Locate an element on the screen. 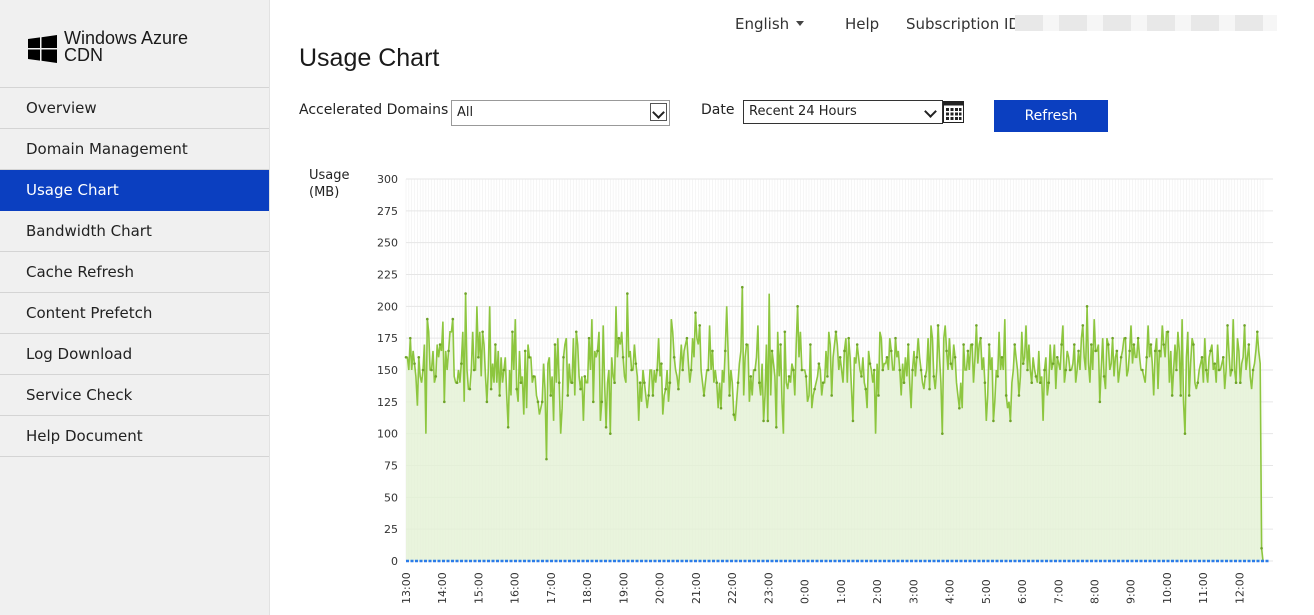 Image resolution: width=1314 pixels, height=615 pixels. nav-item-help-document: Help Document is located at coordinates (134, 436).